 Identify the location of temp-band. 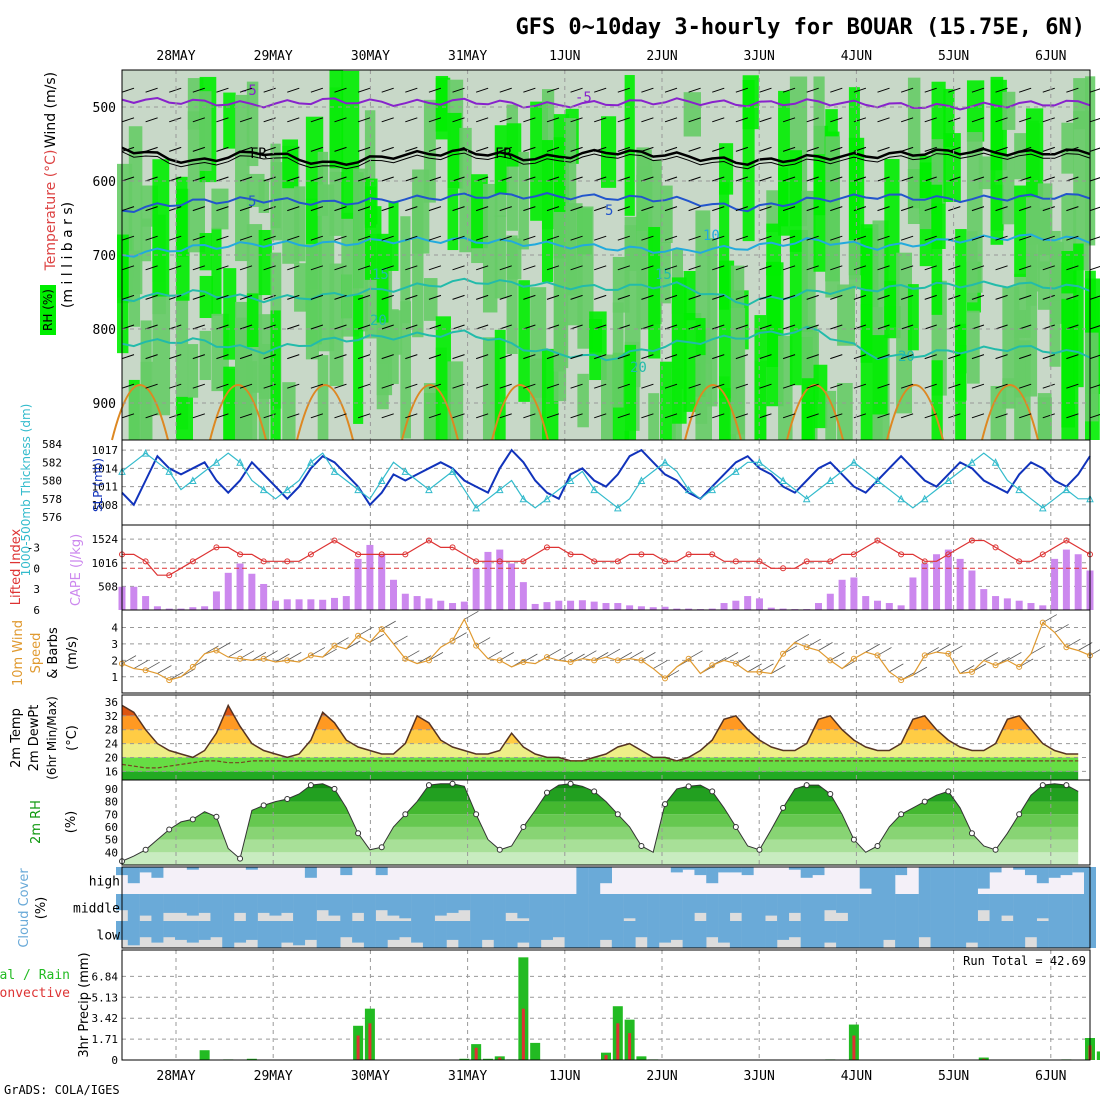
(600, 775).